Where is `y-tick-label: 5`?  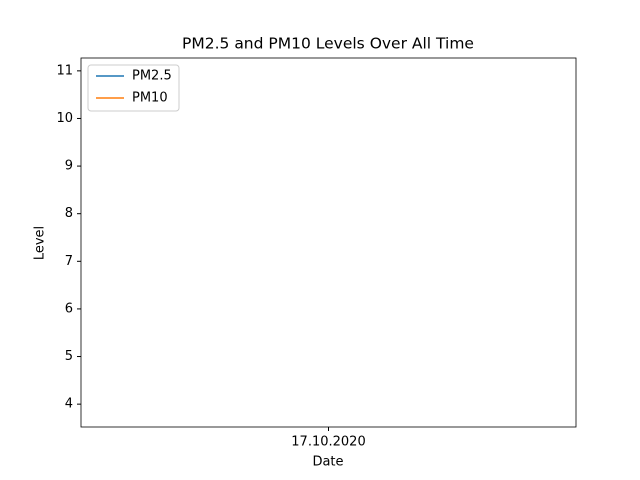 y-tick-label: 5 is located at coordinates (69, 356).